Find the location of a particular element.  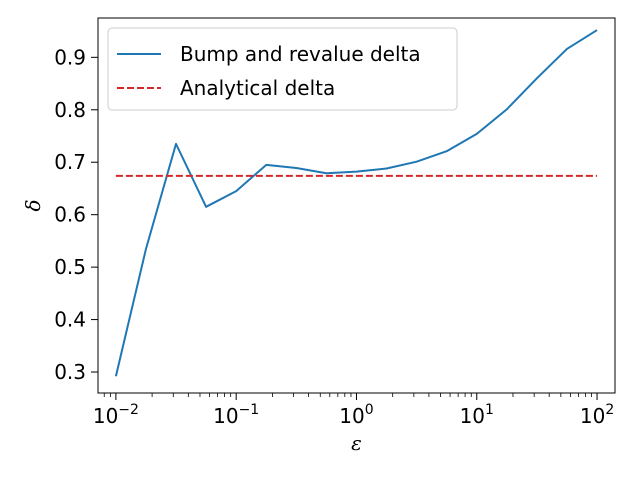

y-tick-label: 0.7 is located at coordinates (70, 162).